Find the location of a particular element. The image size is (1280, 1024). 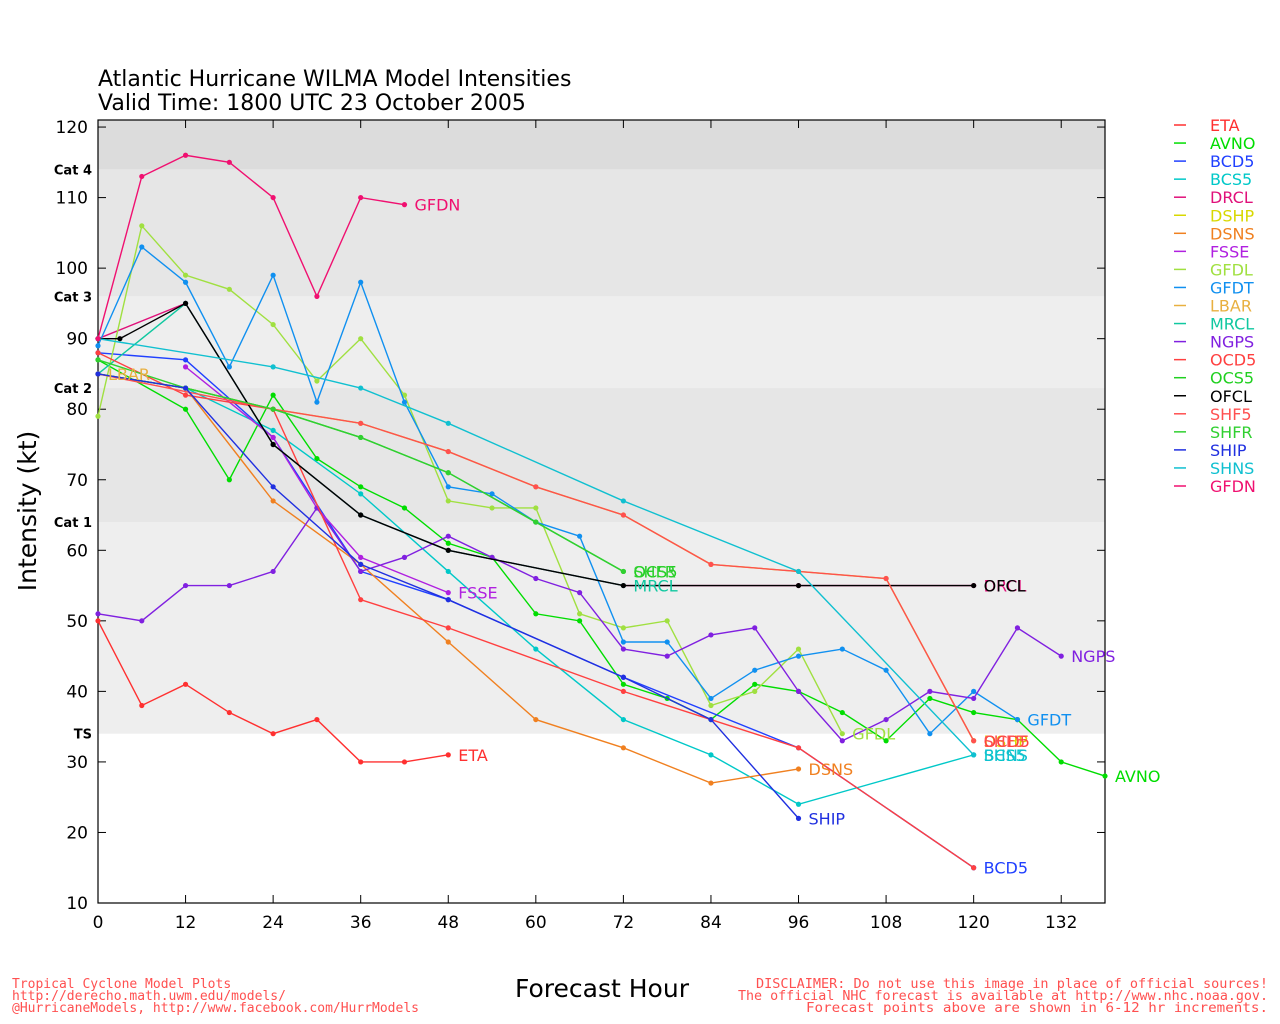

legend-label-dsns: DSNS is located at coordinates (1232, 233).